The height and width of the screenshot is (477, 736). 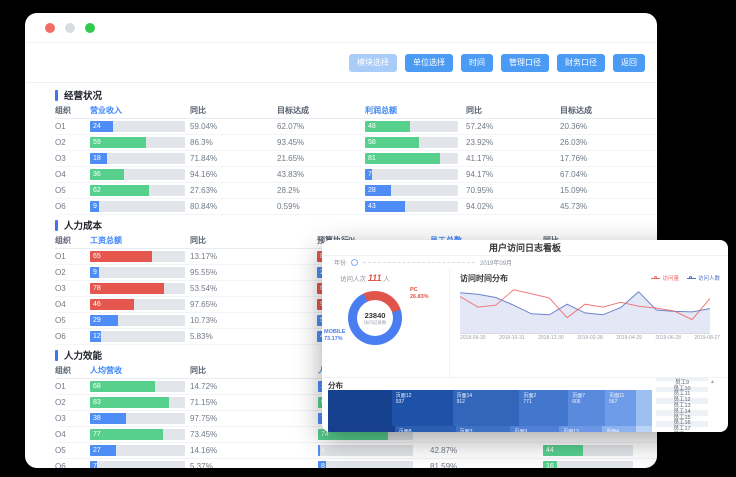 I want to click on toolbar-button-2: 单位选择, so click(x=429, y=62).